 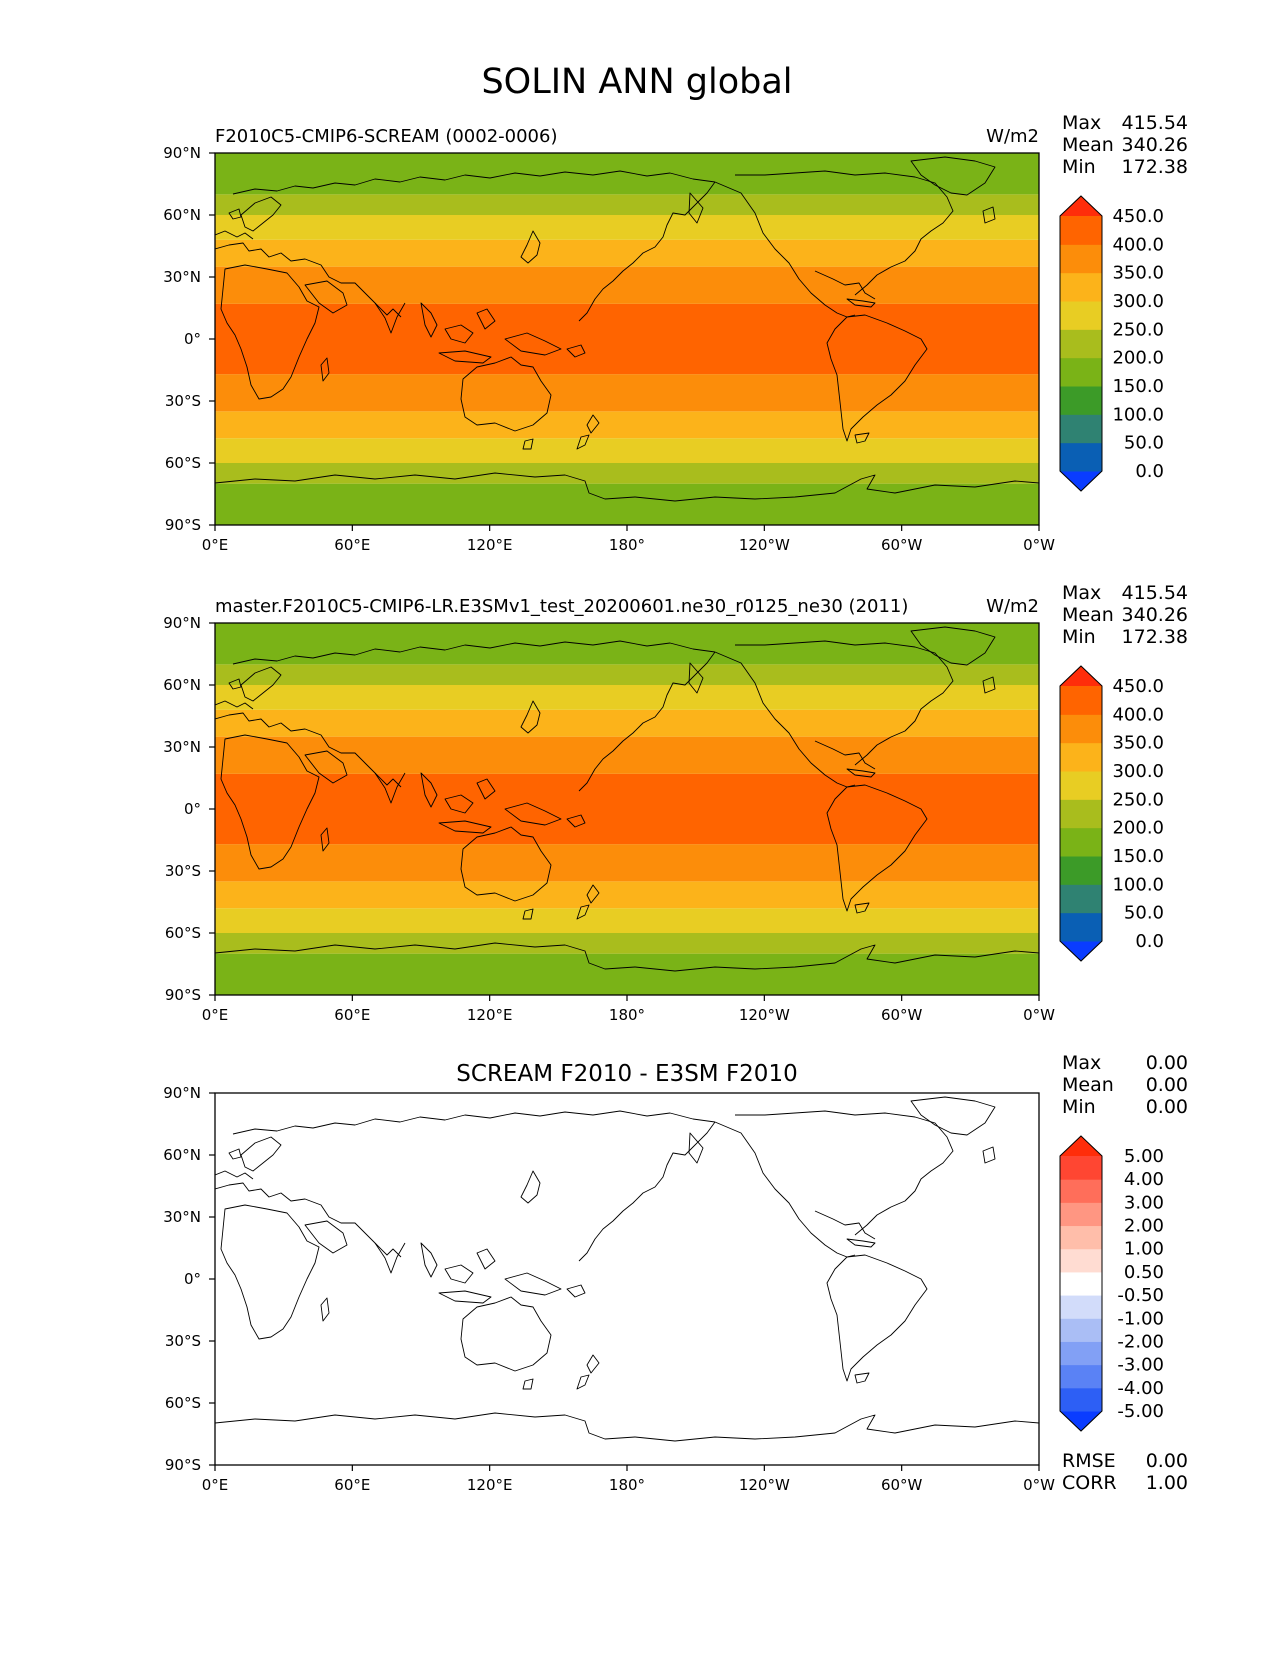 What do you see at coordinates (1155, 593) in the screenshot?
I see `stat-value-max: 415.54` at bounding box center [1155, 593].